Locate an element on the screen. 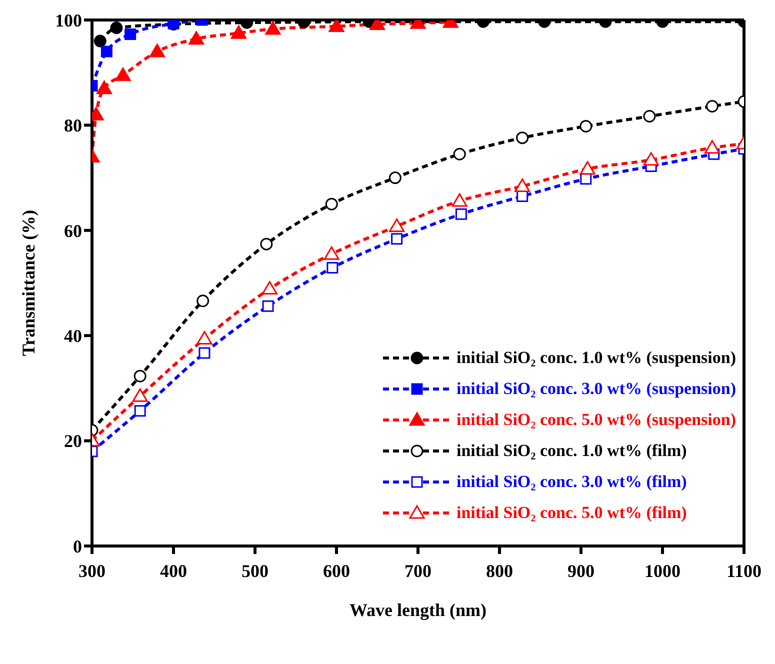 This screenshot has height=664, width=775. x-tick-label: 400 is located at coordinates (173, 570).